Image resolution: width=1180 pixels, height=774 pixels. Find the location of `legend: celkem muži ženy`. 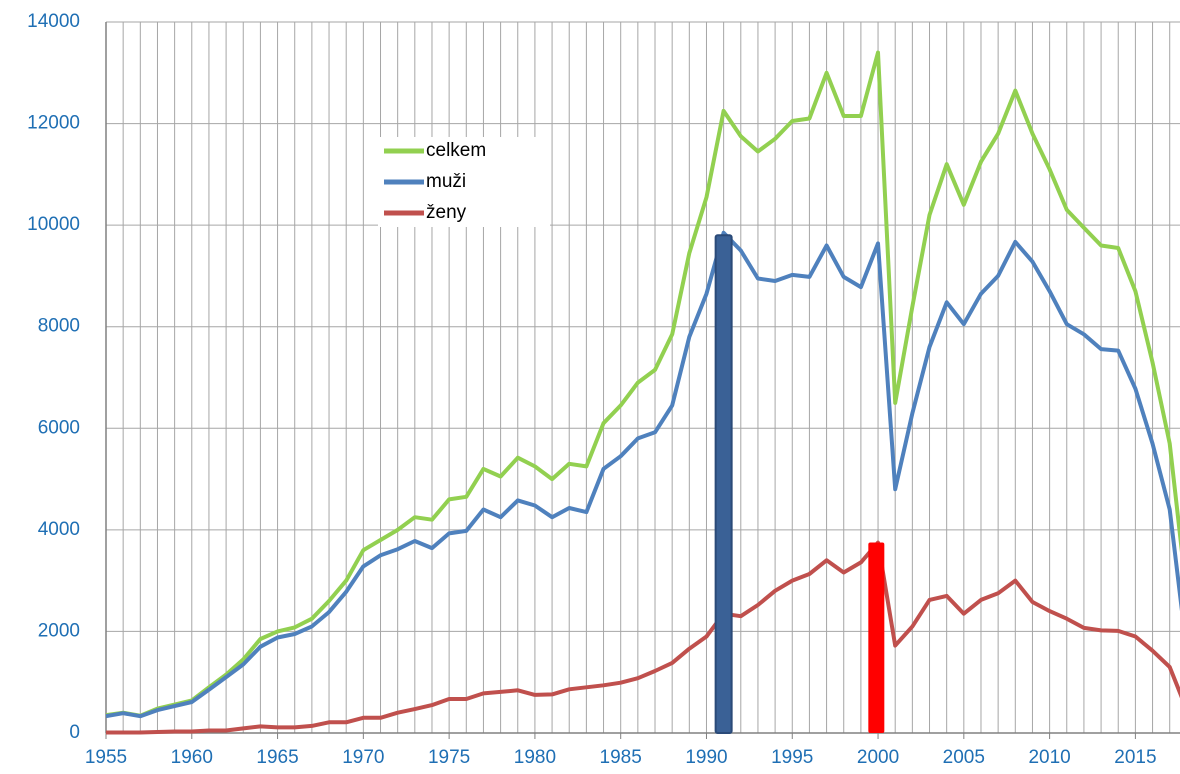

legend: celkem muži ženy is located at coordinates (464, 182).